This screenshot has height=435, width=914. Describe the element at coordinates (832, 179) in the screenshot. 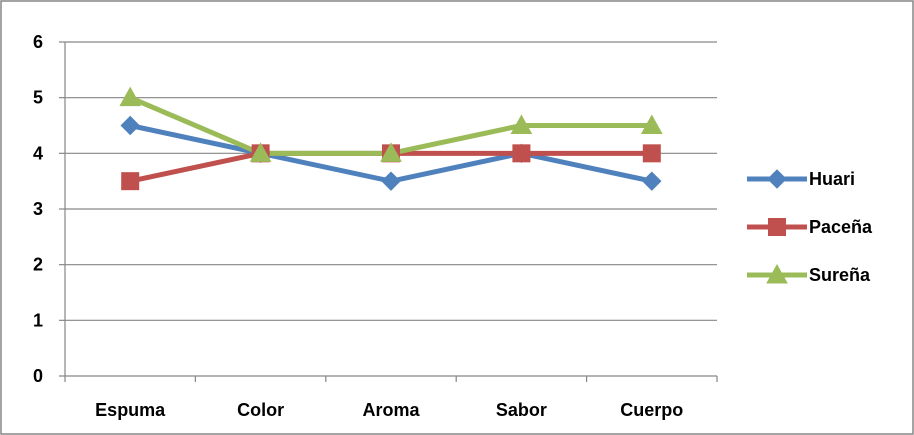

I see `legend-label-huari: Huari` at that location.